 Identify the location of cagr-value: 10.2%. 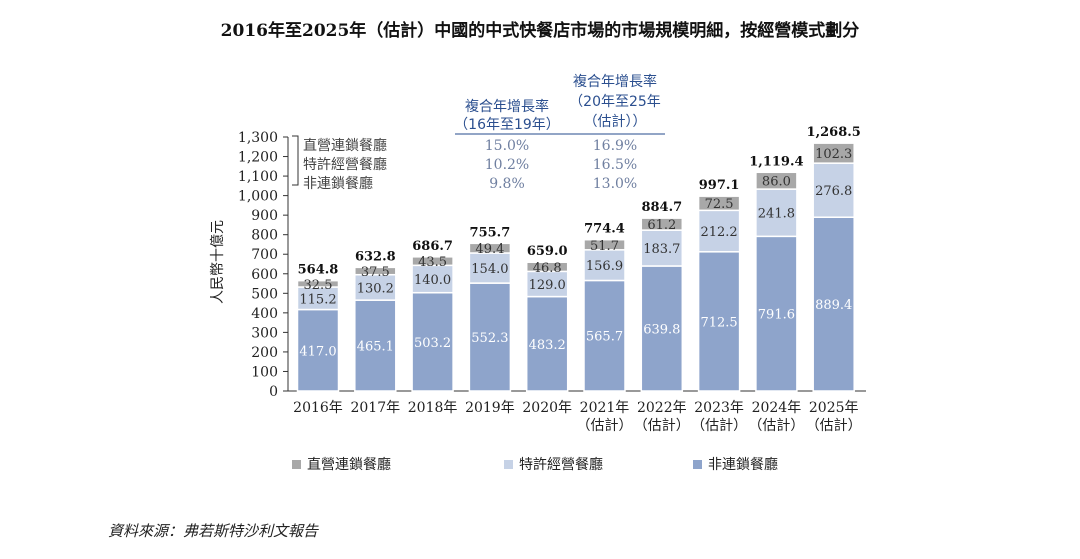
(507, 165).